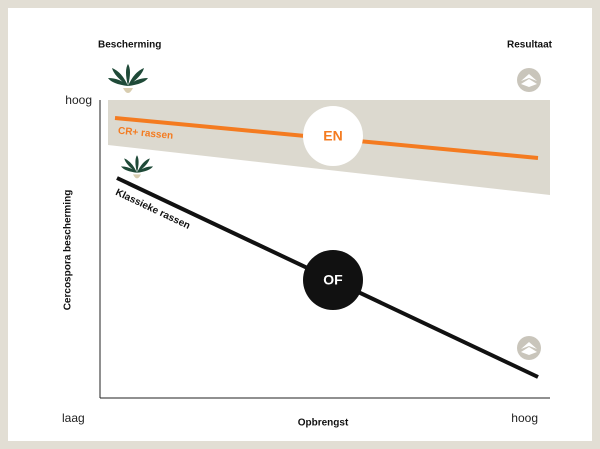 The width and height of the screenshot is (600, 449). I want to click on y-label: Cercospora bescherming, so click(68, 250).